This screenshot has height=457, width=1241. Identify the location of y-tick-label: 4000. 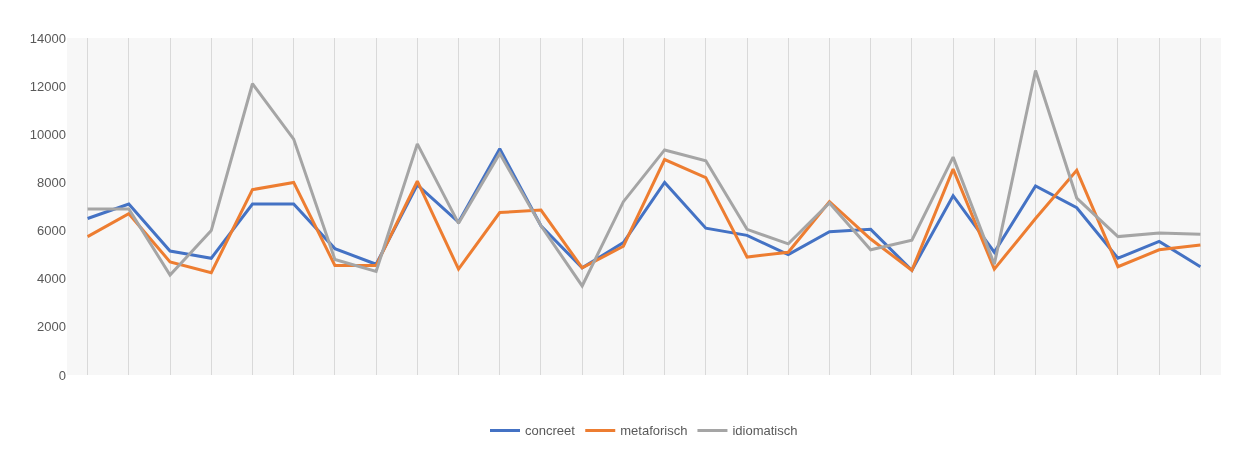
(51, 279).